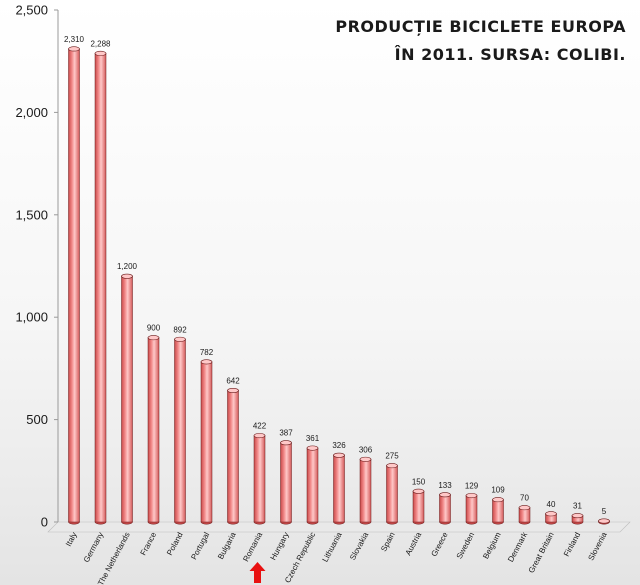 Image resolution: width=640 pixels, height=585 pixels. I want to click on x-tick-label: Spain, so click(388, 542).